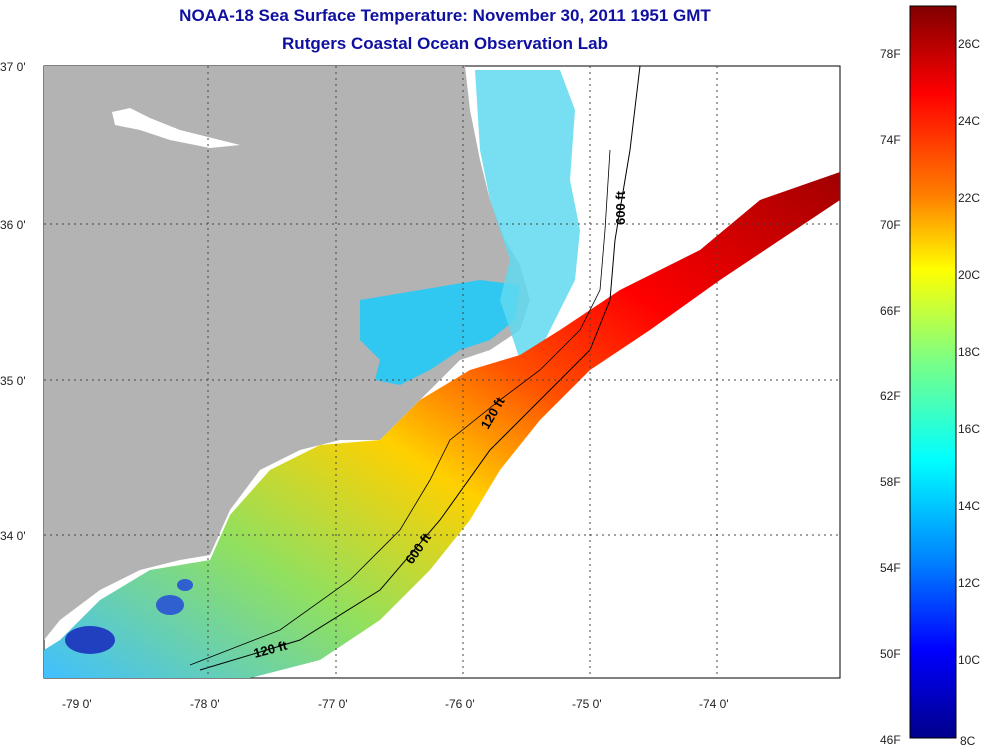 The width and height of the screenshot is (984, 754). I want to click on colorbar-f-label: 50F, so click(890, 654).